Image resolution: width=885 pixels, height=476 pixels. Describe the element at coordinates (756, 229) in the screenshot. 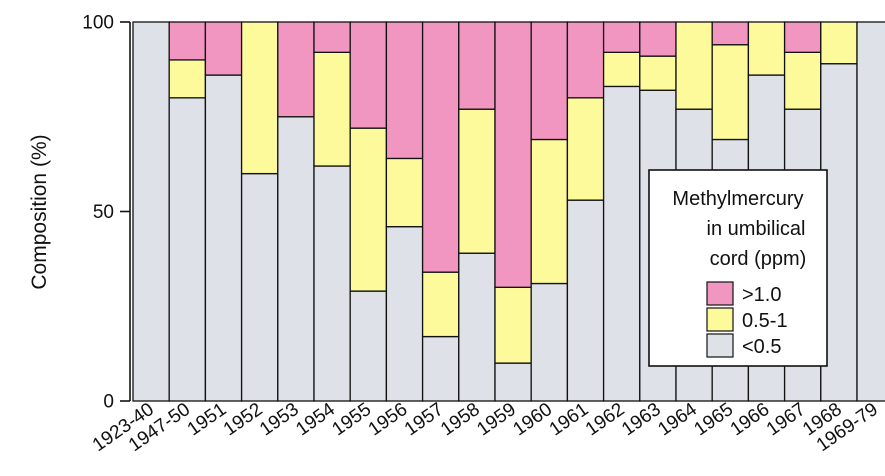

I see `legend-title-line-2: in umbilical` at that location.